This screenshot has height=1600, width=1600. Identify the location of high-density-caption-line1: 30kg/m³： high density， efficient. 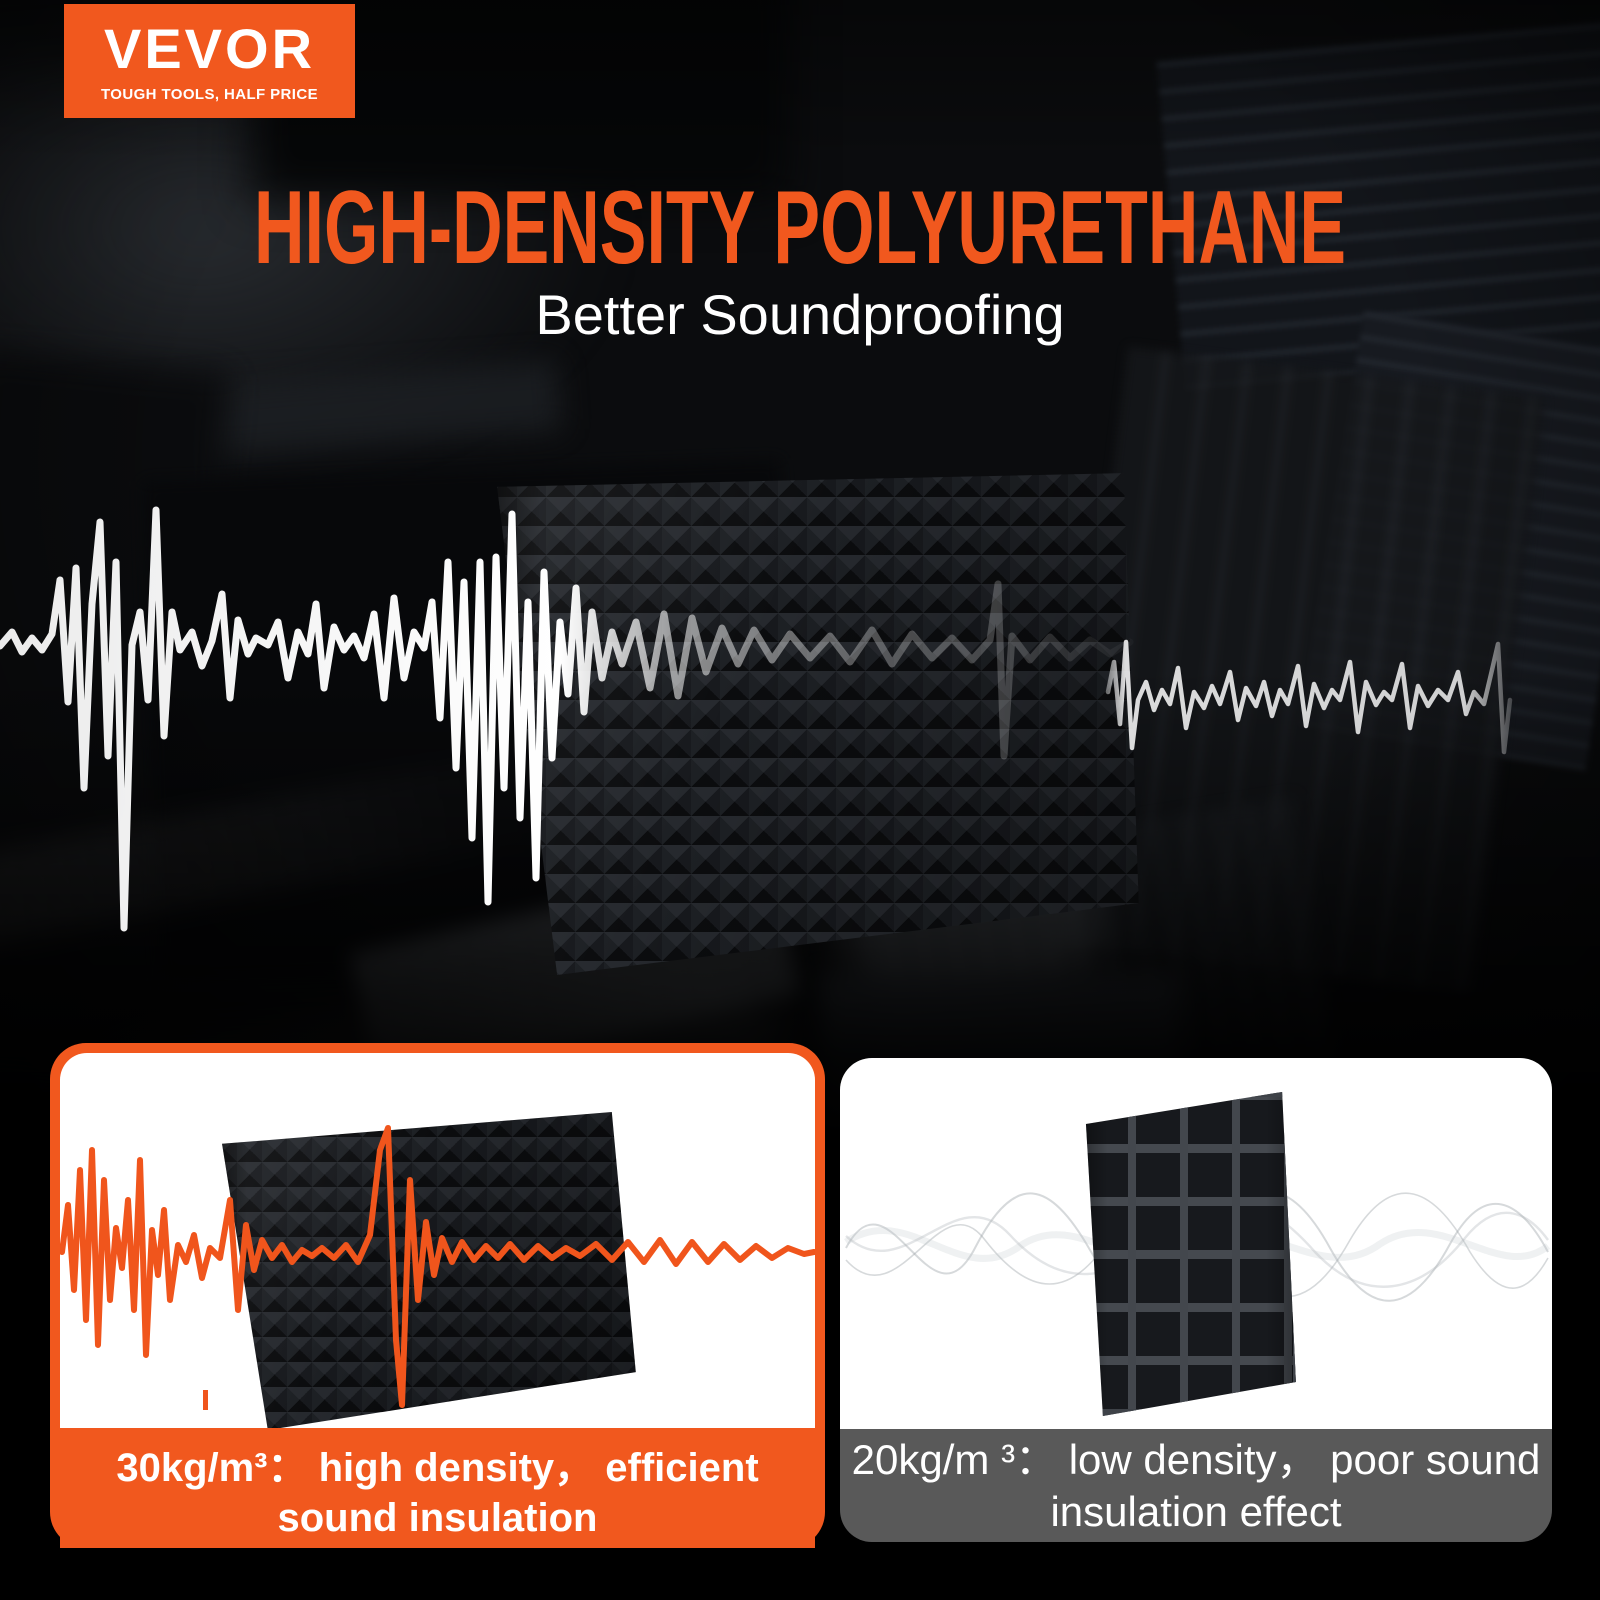
(437, 1468).